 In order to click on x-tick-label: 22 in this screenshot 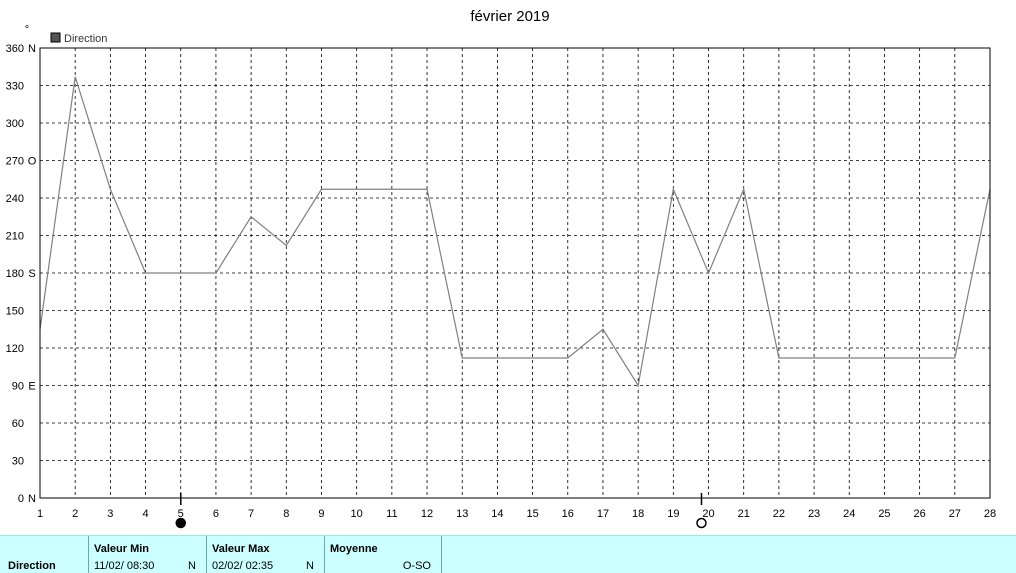, I will do `click(779, 514)`.